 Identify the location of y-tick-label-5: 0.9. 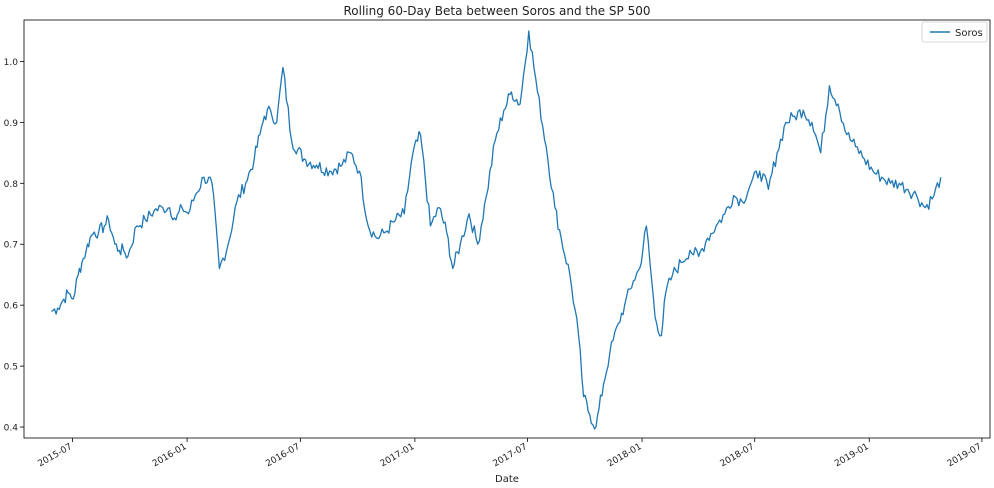
(11, 124).